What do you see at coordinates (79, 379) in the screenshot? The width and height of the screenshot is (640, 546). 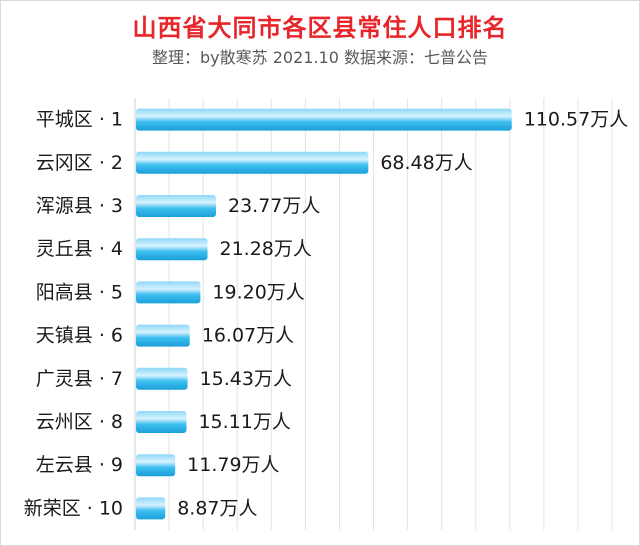 I see `category-label: 广灵县 · 7` at bounding box center [79, 379].